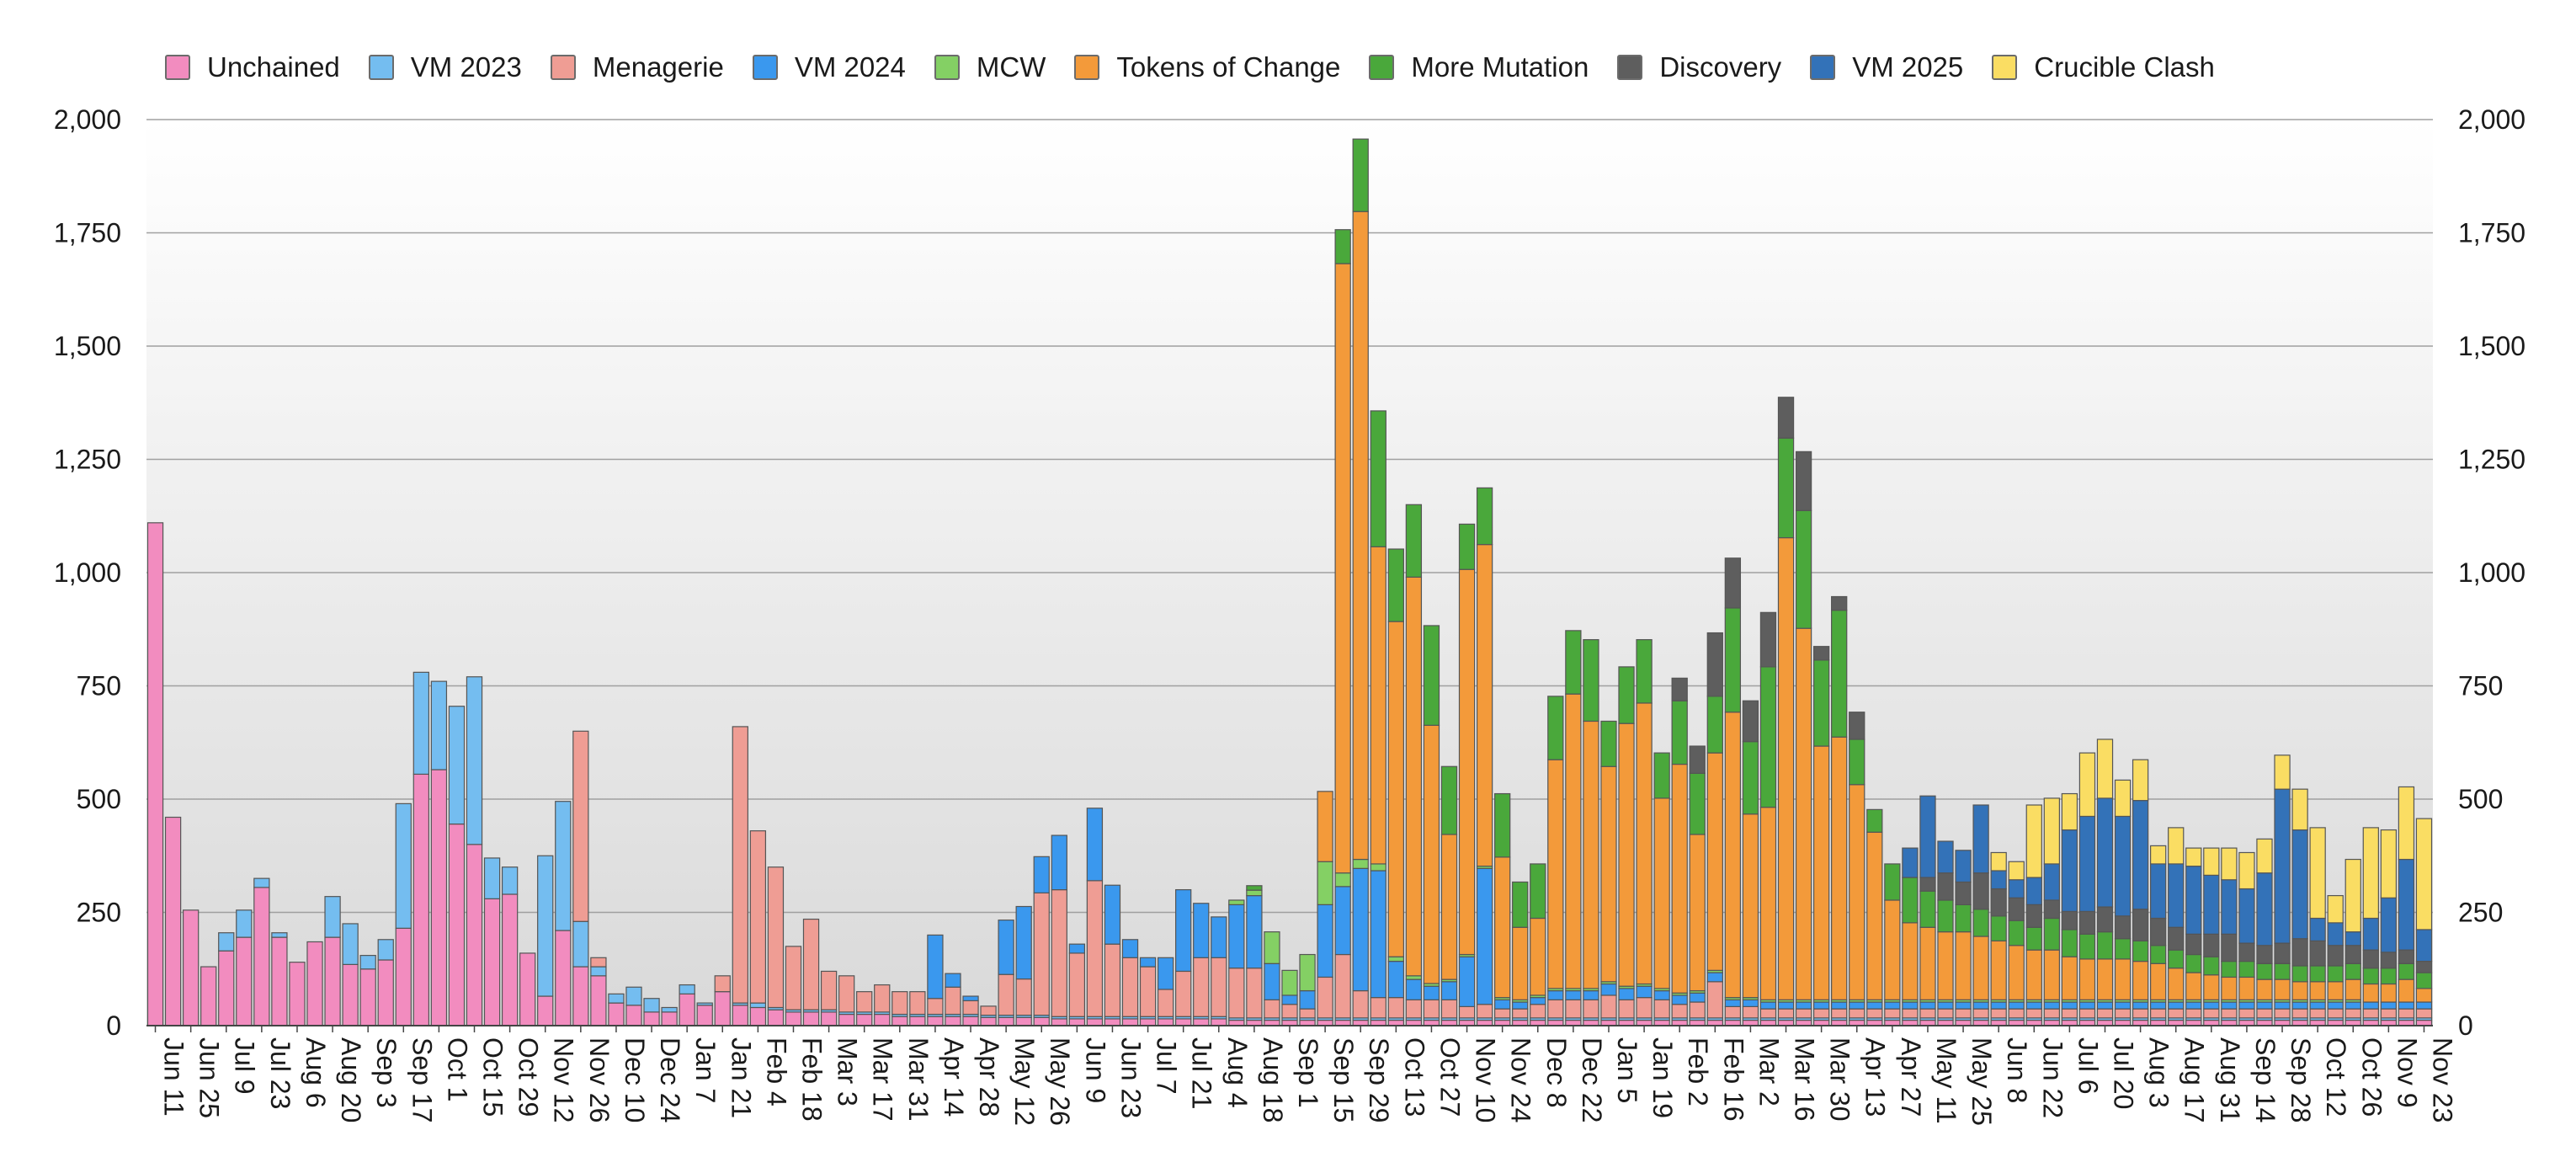 This screenshot has width=2576, height=1157. Describe the element at coordinates (2371, 1077) in the screenshot. I see `x-tick-label: Oct 26` at that location.